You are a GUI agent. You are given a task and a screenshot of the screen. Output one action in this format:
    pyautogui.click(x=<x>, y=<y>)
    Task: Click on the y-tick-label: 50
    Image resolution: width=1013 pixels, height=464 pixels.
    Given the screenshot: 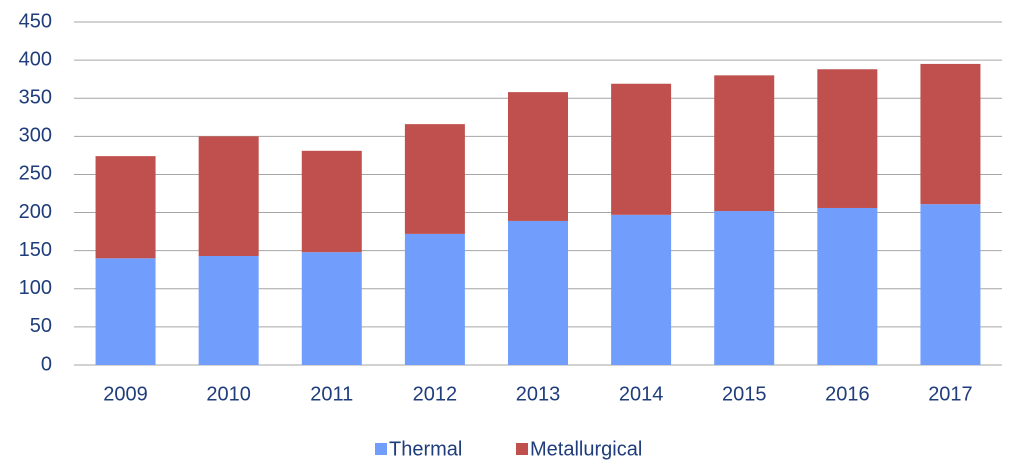 What is the action you would take?
    pyautogui.click(x=41, y=326)
    